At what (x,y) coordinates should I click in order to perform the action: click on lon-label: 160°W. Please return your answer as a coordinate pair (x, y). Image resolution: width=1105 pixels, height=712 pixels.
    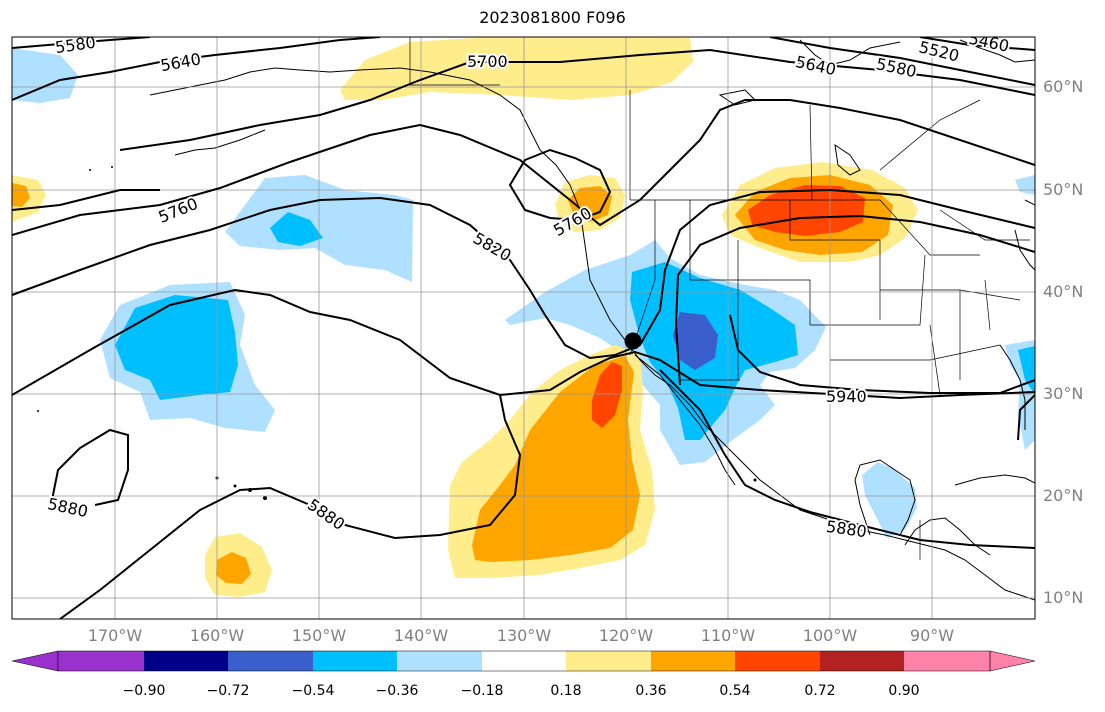
    Looking at the image, I should click on (217, 635).